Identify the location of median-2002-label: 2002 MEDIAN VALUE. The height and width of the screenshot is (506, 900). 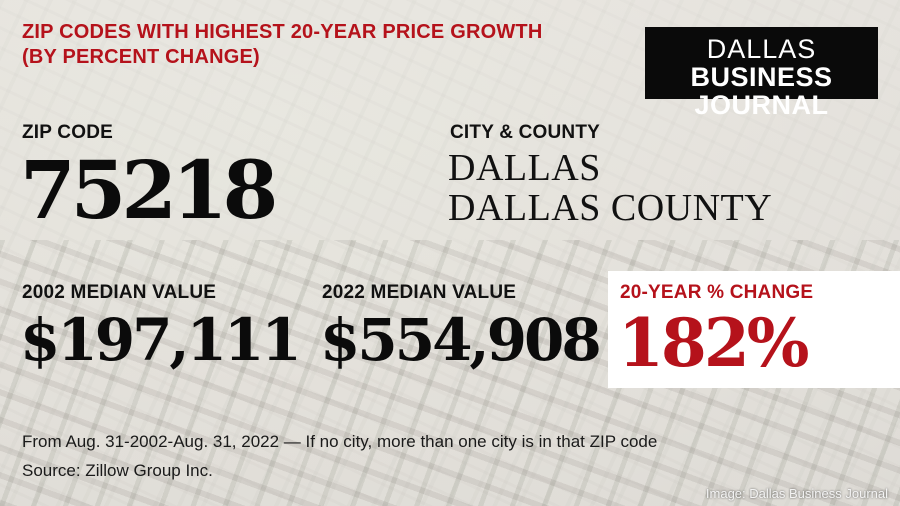
(119, 292).